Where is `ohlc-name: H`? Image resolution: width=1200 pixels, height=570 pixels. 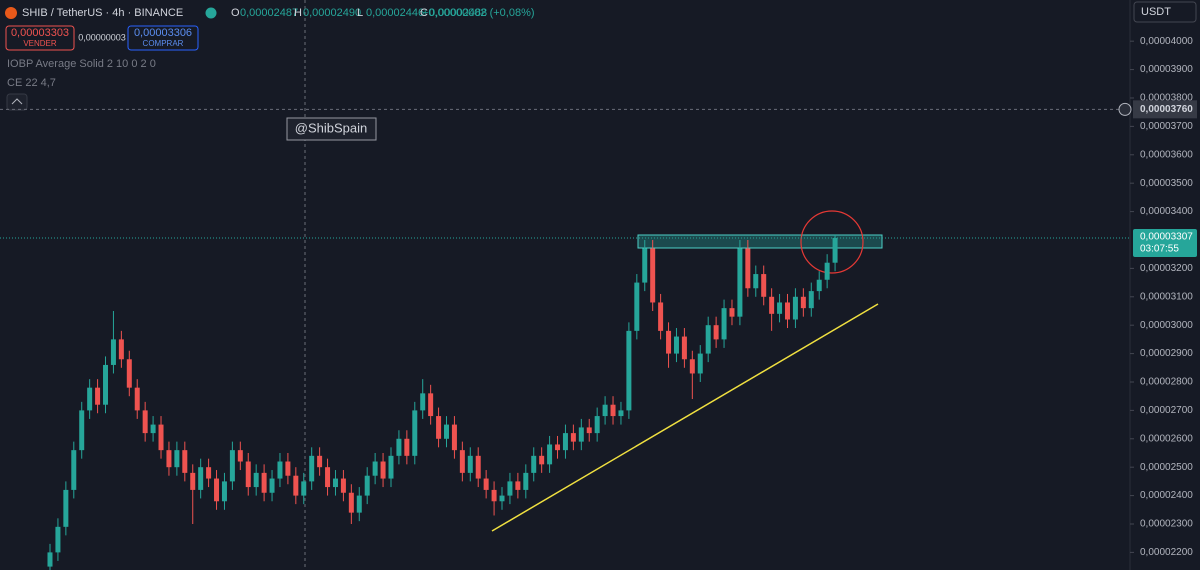 ohlc-name: H is located at coordinates (298, 13).